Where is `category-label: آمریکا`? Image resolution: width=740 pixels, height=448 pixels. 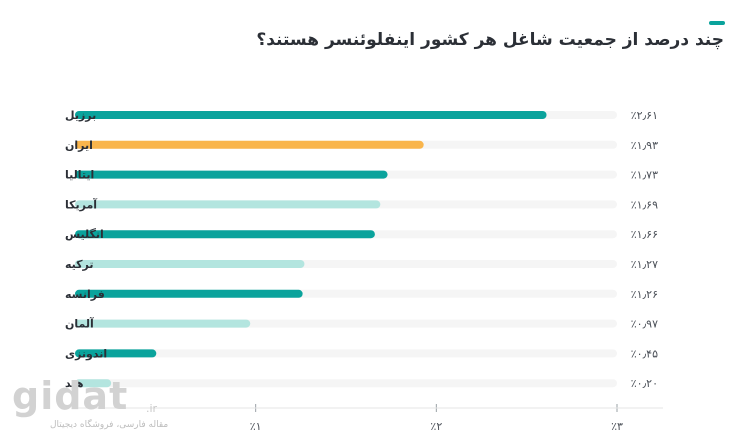 category-label: آمریکا is located at coordinates (81, 204).